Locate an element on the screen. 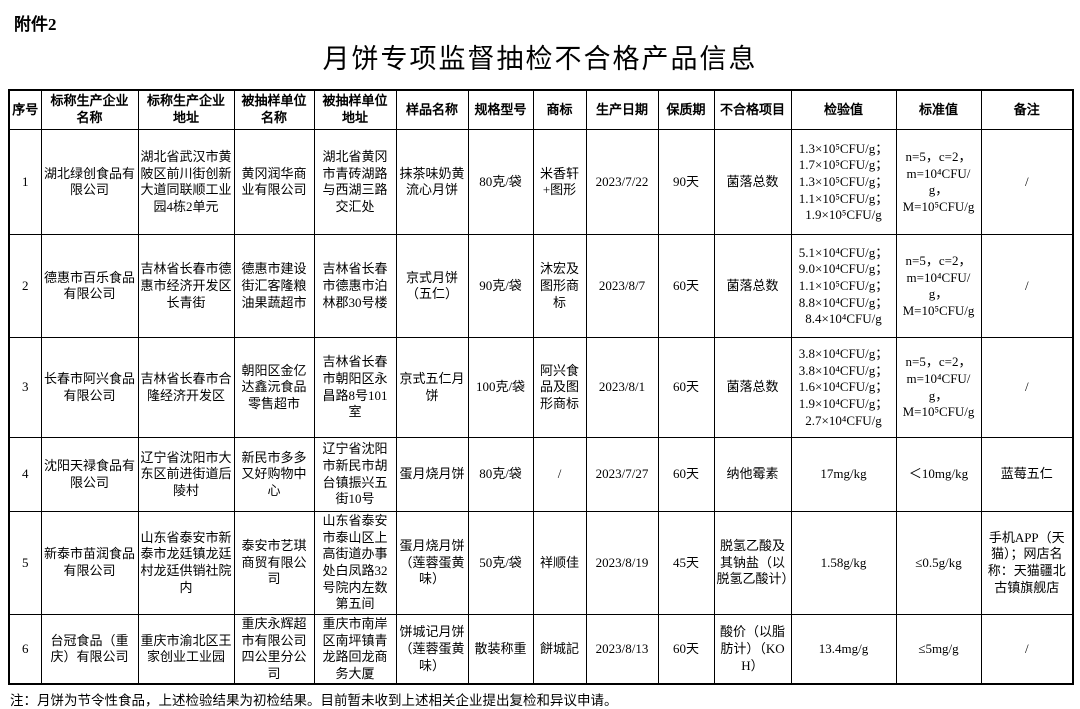 The height and width of the screenshot is (709, 1080). cell-standard-value: ≤0.5g/kg is located at coordinates (938, 563).